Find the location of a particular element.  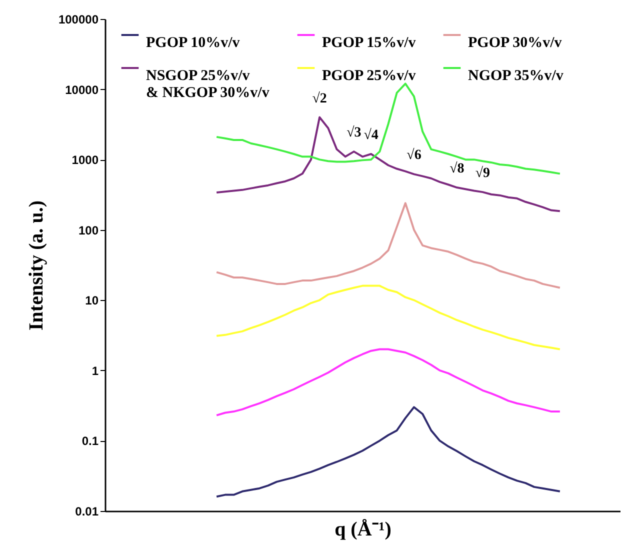

x-axis-title: q (Å⁻¹) is located at coordinates (363, 529).